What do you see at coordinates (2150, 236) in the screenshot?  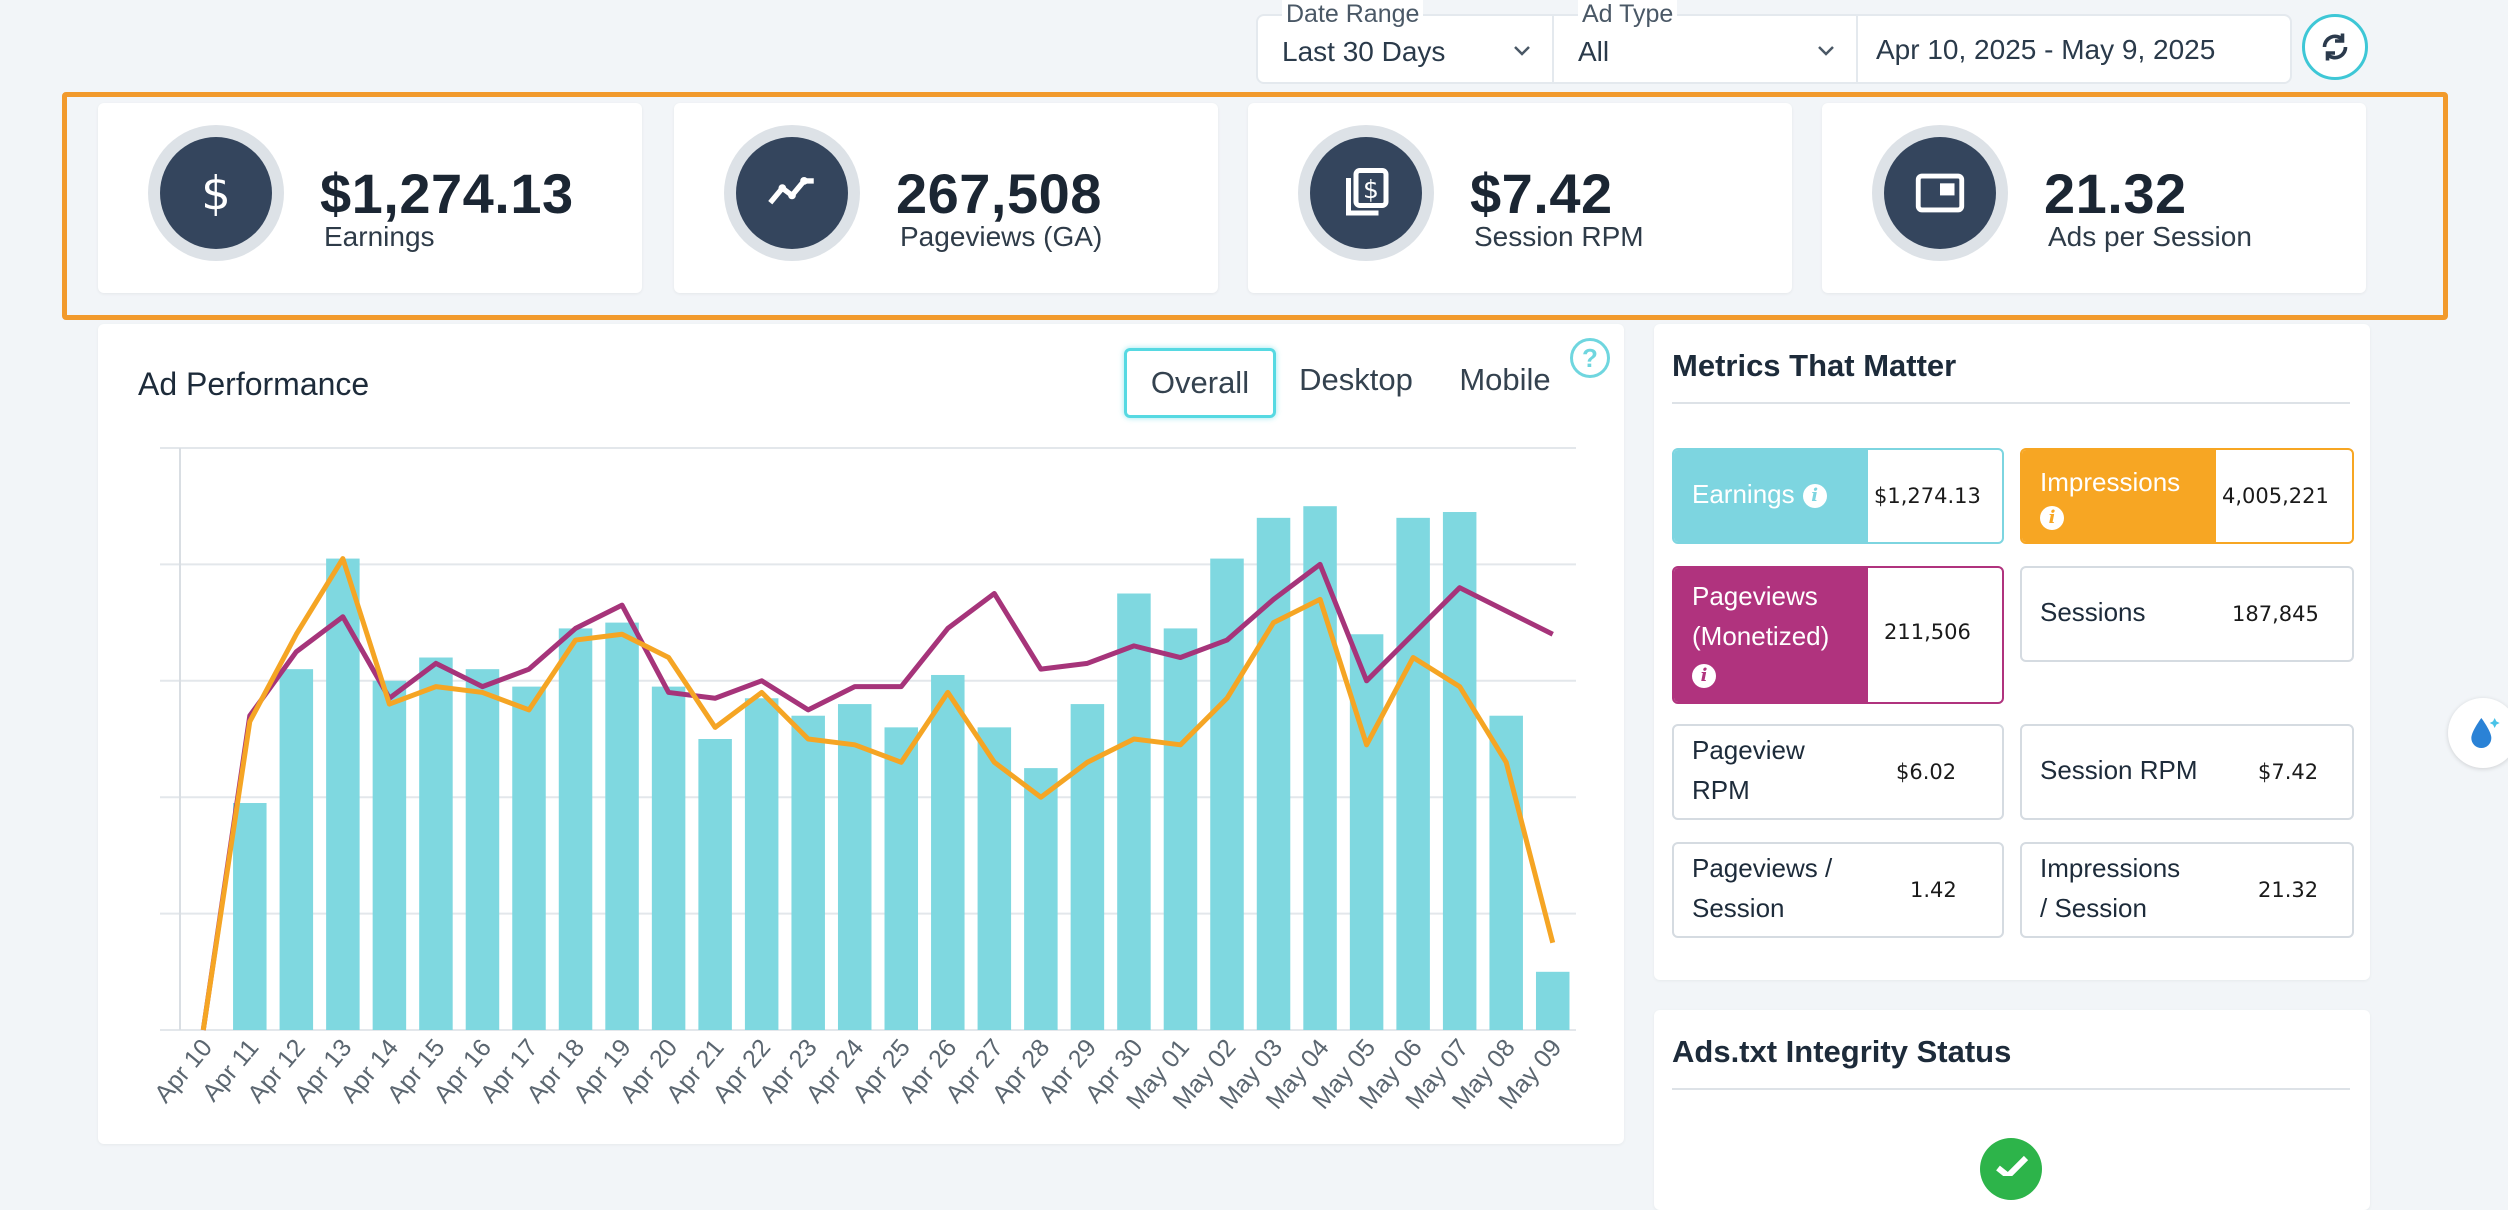 I see `kpi-label: Ads per Session` at bounding box center [2150, 236].